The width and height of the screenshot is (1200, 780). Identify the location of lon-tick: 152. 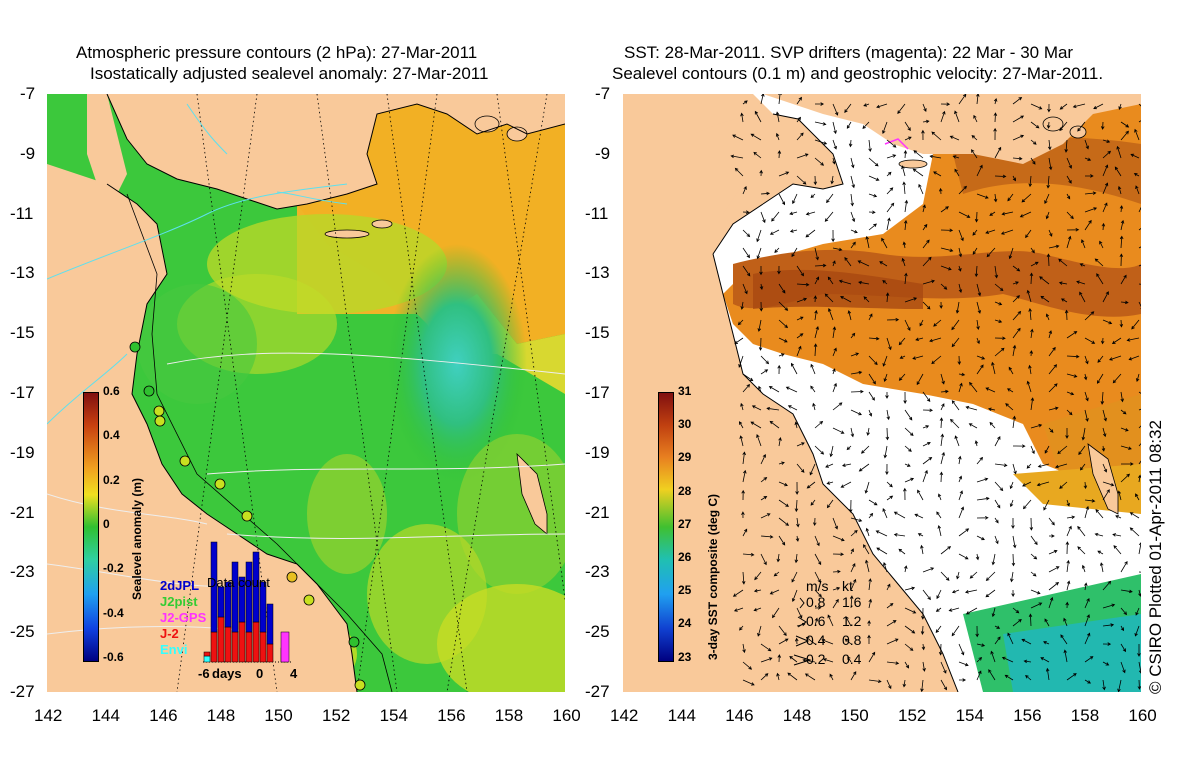
(912, 715).